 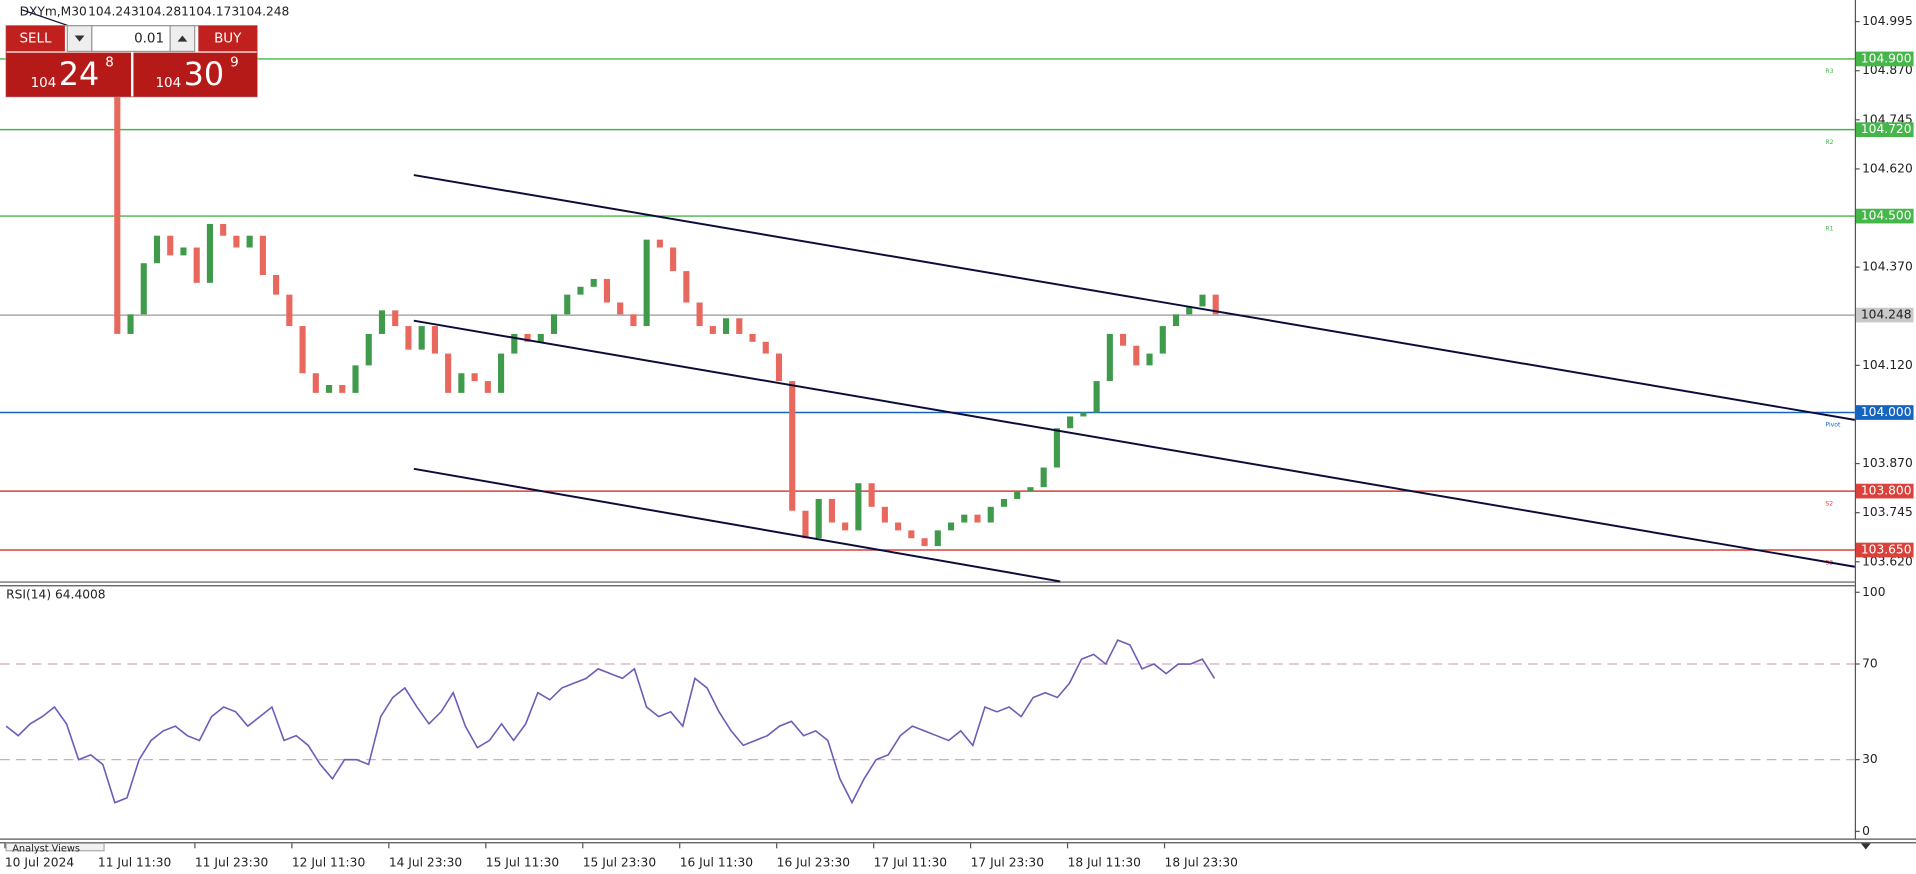 I want to click on buy-button, so click(x=228, y=38).